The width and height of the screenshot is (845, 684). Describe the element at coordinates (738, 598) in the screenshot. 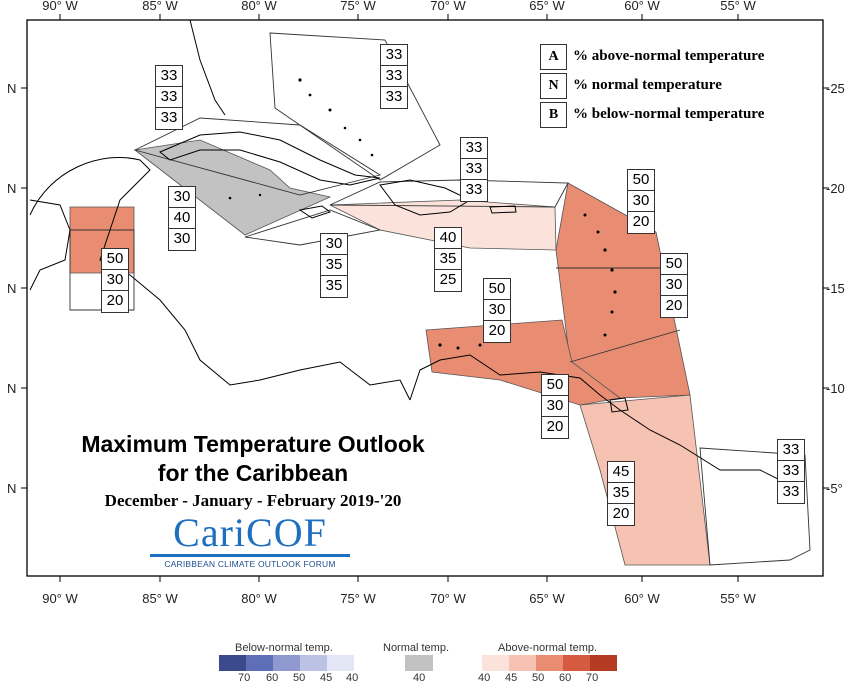

I see `bottom-lon-label-55: 55° W` at that location.